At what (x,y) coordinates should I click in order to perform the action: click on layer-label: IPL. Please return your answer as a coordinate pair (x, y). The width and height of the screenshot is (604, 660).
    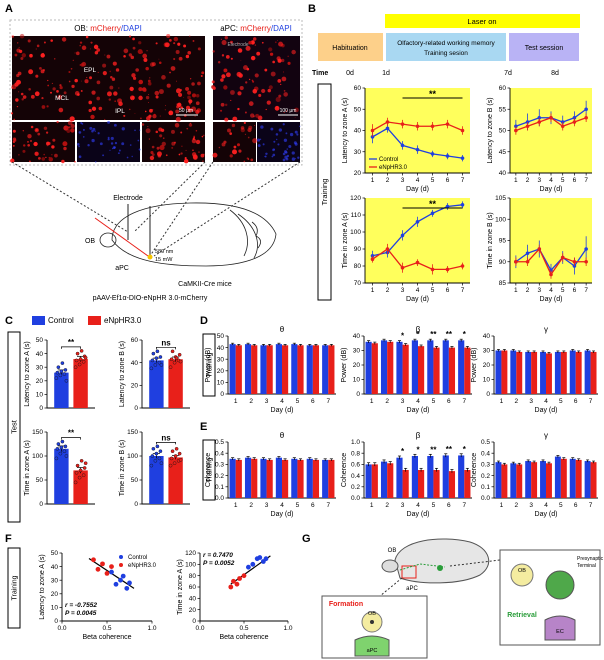
    Looking at the image, I should click on (120, 111).